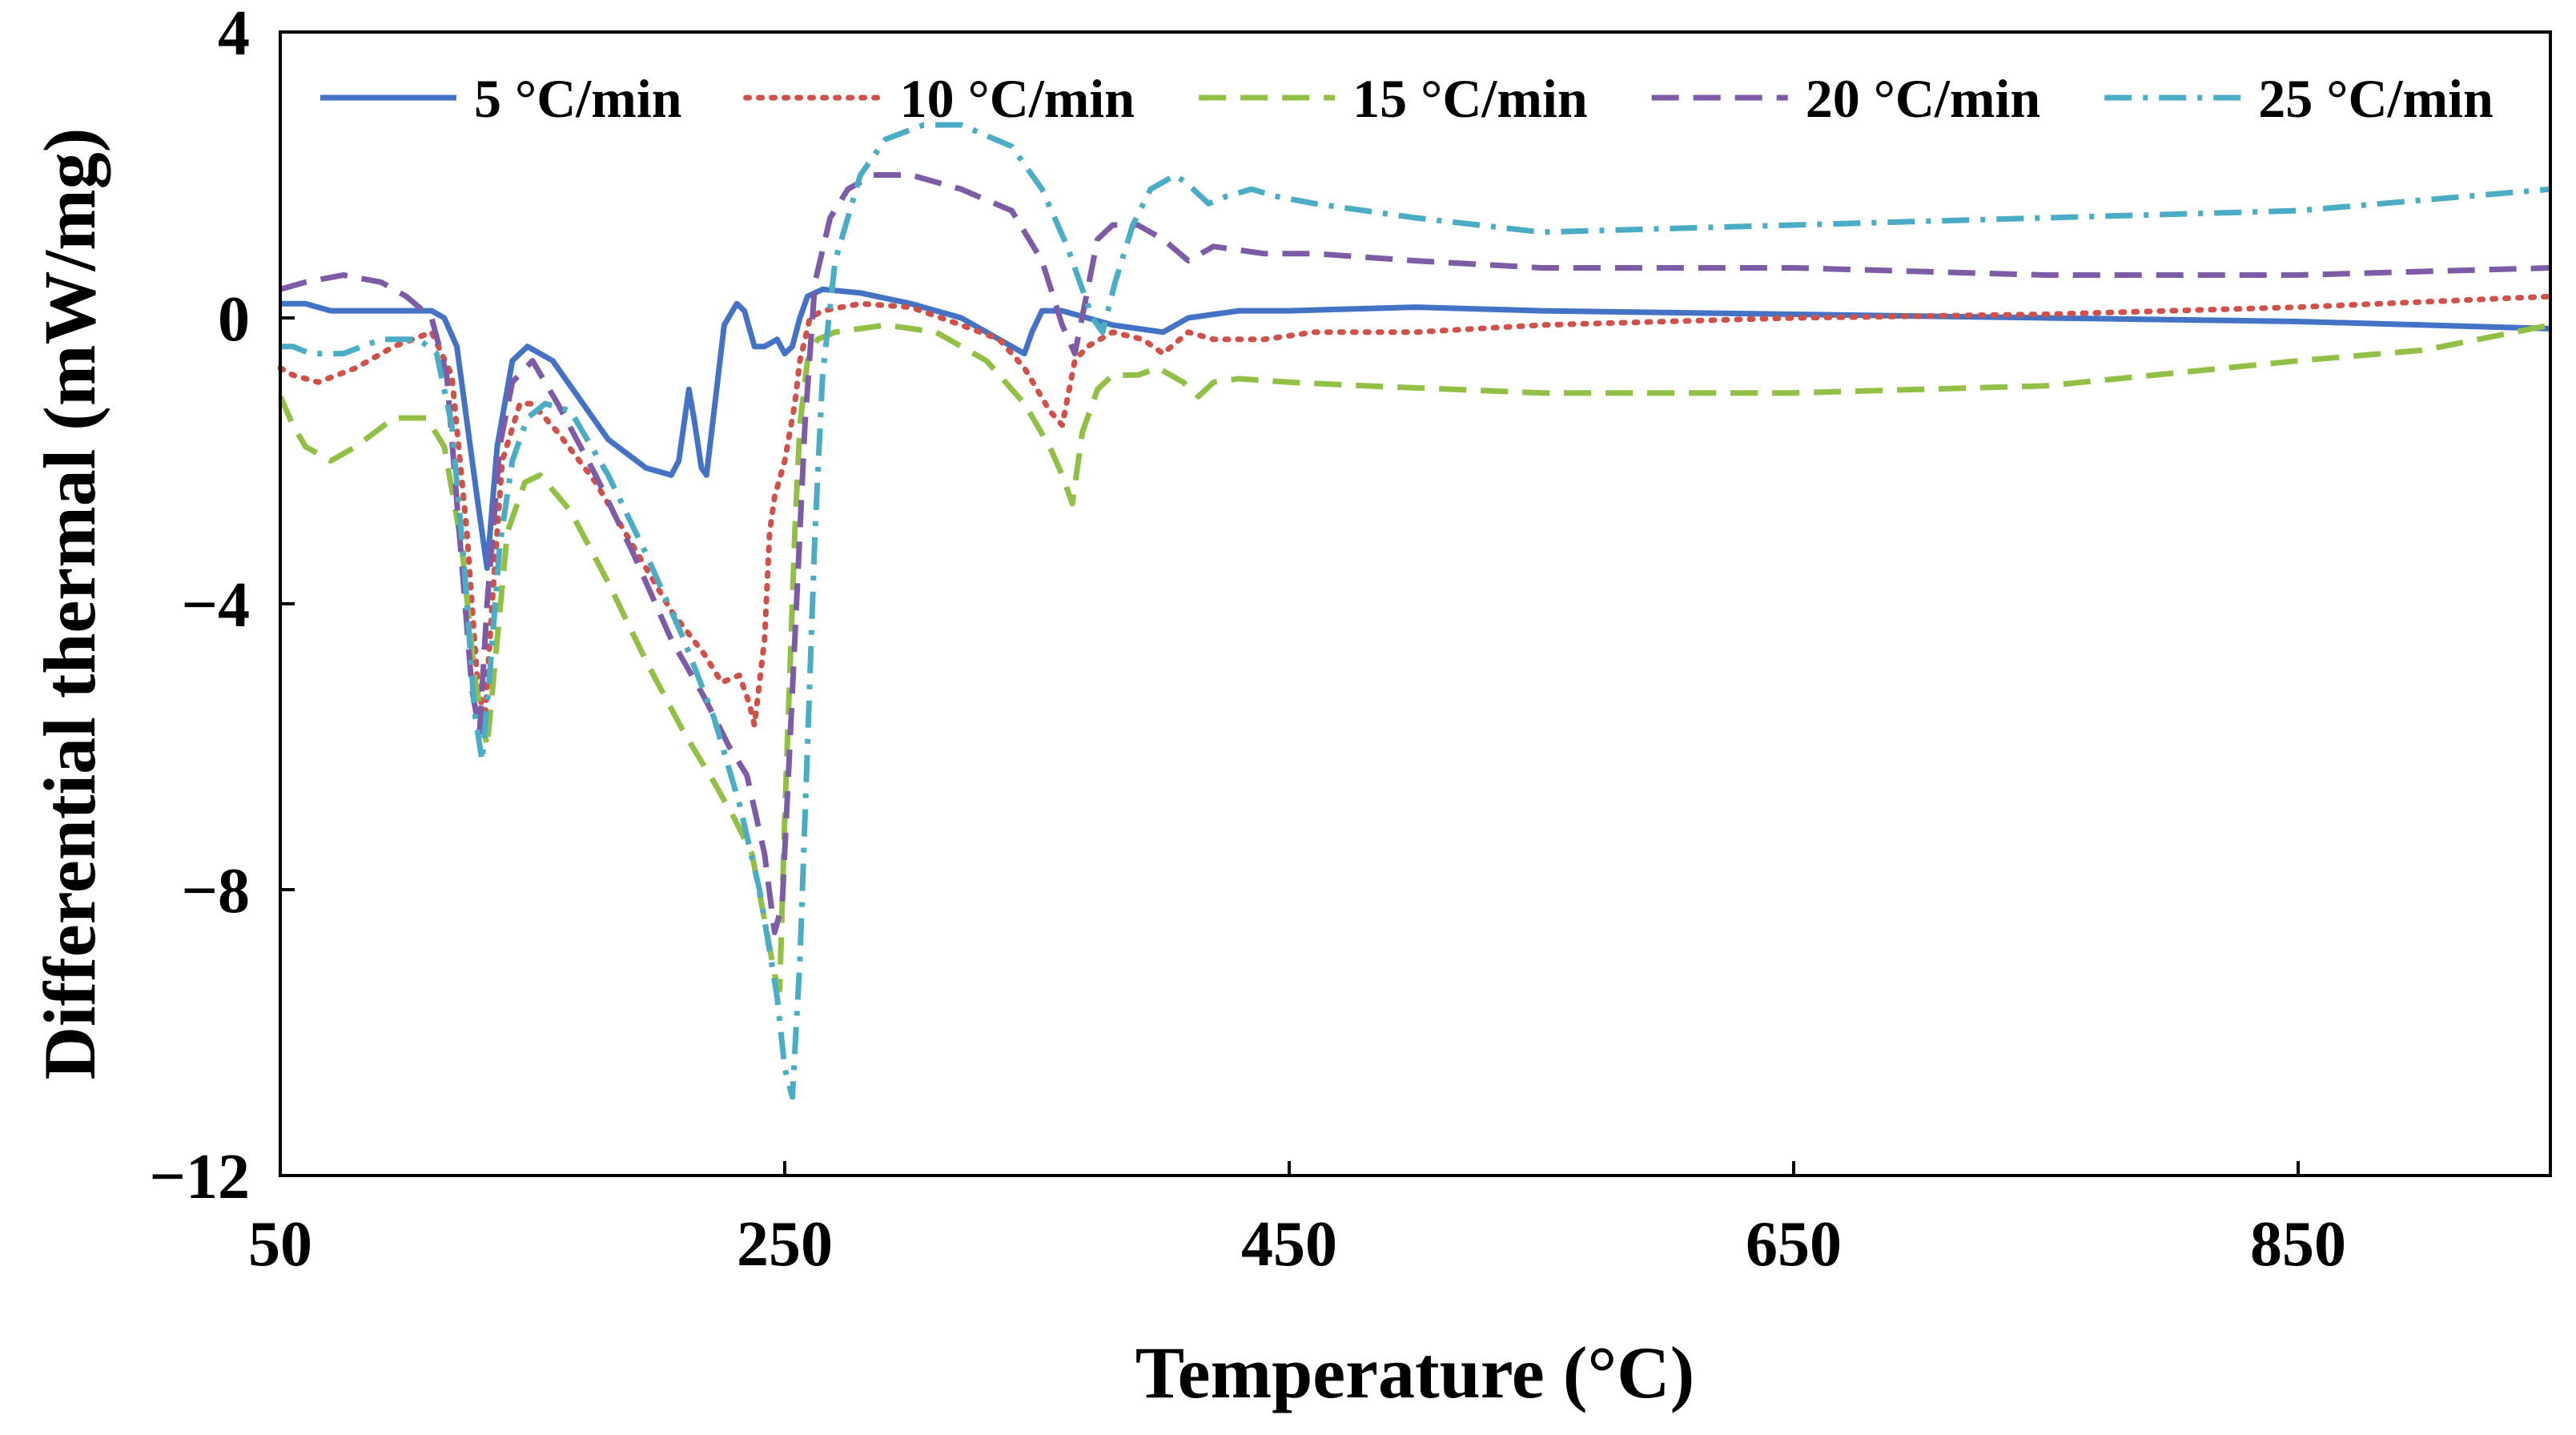 The height and width of the screenshot is (1435, 2576). I want to click on legend-label-2: 10 °C/min, so click(1017, 98).